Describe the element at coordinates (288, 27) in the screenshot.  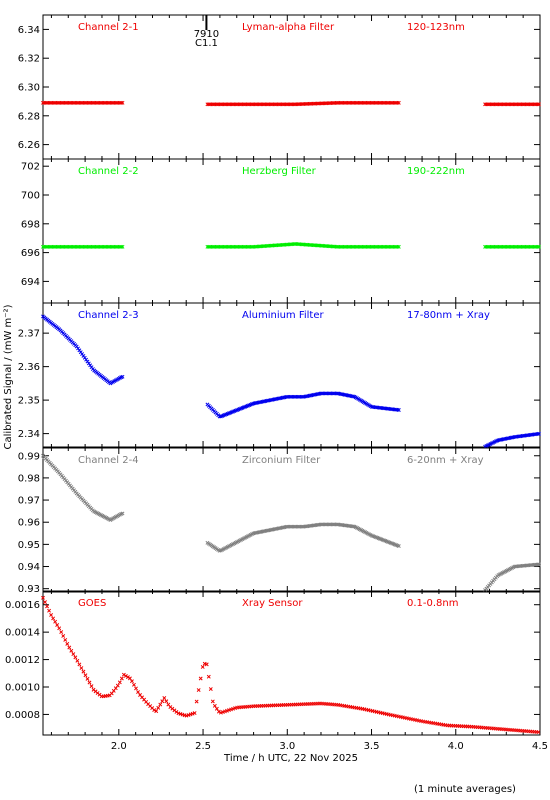
I see `panel-filter-label: Lyman-alpha Filter` at that location.